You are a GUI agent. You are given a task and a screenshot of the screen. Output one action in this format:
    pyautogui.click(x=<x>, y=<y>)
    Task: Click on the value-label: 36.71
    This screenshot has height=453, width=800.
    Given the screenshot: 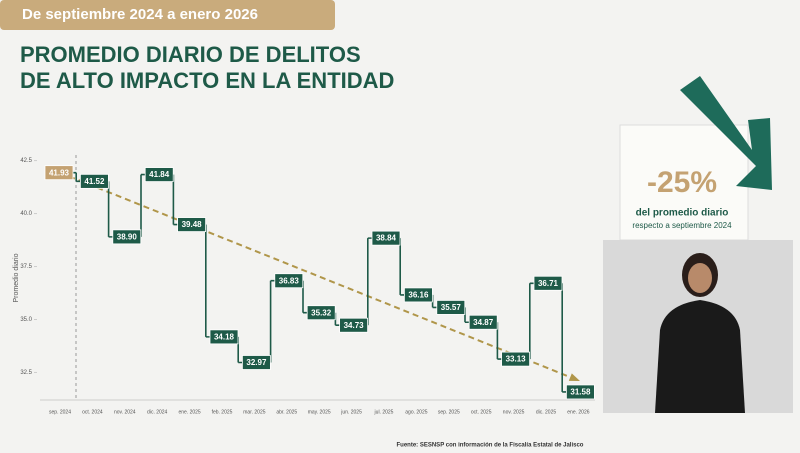 What is the action you would take?
    pyautogui.click(x=548, y=283)
    